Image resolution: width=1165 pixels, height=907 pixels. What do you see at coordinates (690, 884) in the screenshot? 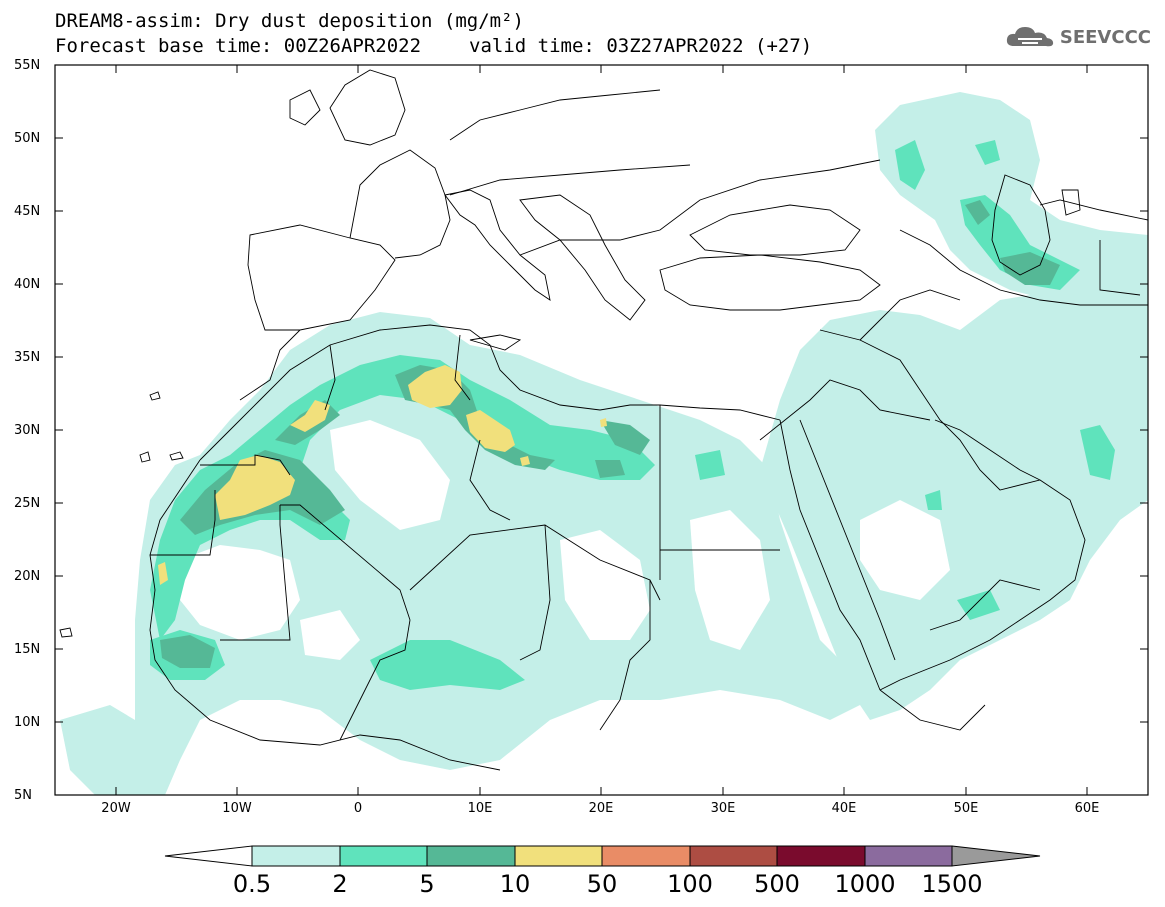
I see `colorbar-label: 100` at bounding box center [690, 884].